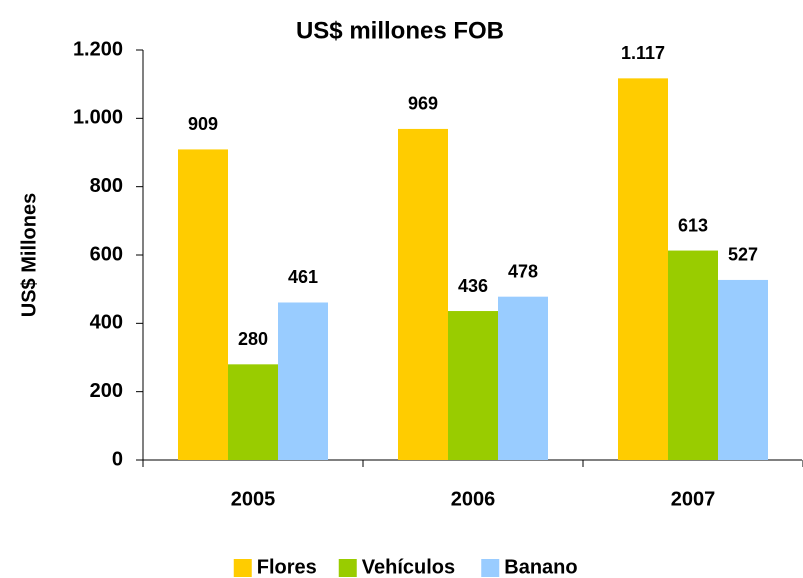 The width and height of the screenshot is (803, 578). What do you see at coordinates (106, 186) in the screenshot?
I see `y-tick-label: 800` at bounding box center [106, 186].